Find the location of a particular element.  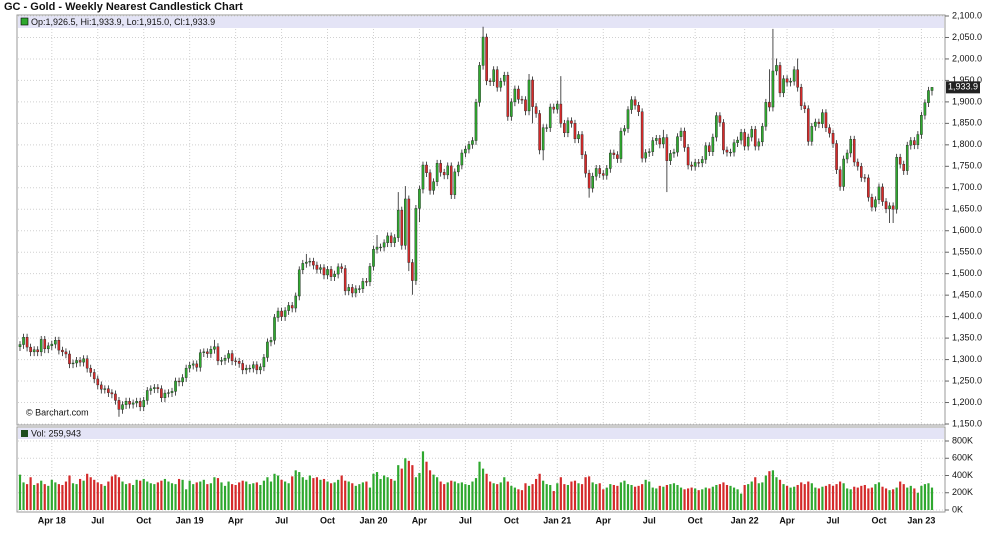

x-tick-label: Jan 20 is located at coordinates (373, 520).